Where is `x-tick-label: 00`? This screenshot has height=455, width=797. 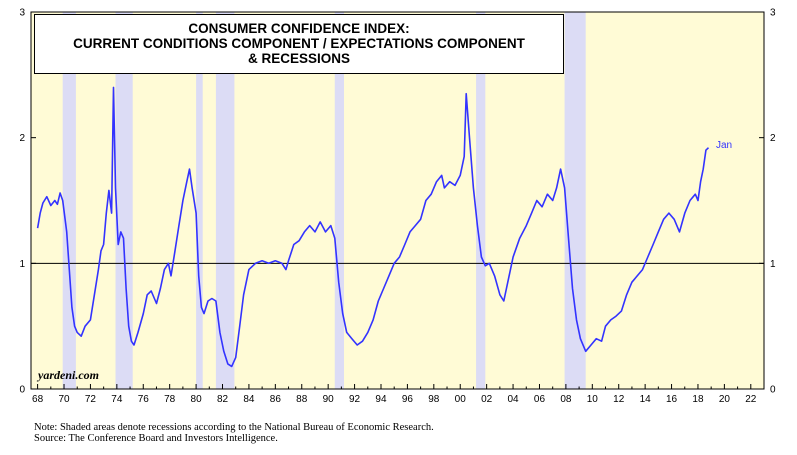 x-tick-label: 00 is located at coordinates (461, 399).